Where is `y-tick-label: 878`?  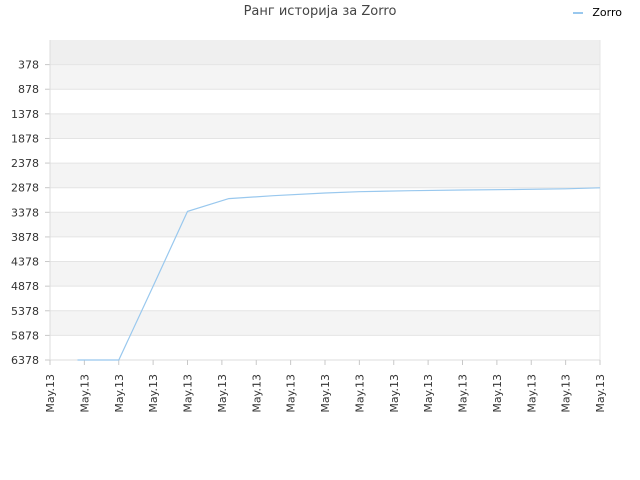
y-tick-label: 878 is located at coordinates (28, 89).